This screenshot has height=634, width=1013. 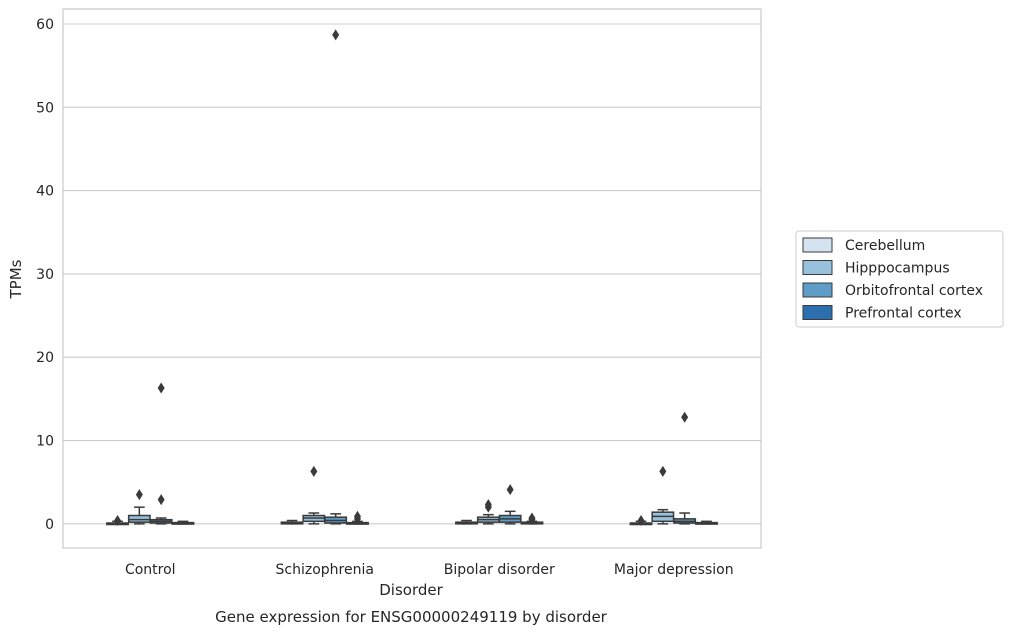 I want to click on y-tick-labels: 0 10 20 30 40 50 60, so click(x=45, y=275).